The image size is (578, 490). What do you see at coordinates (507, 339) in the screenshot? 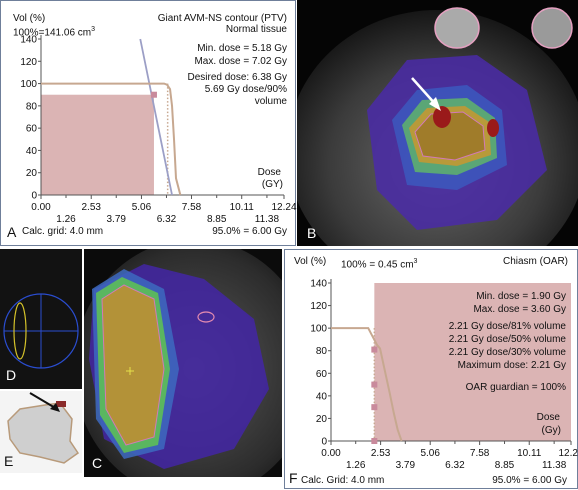
I see `f-stat2-1: 2.21 Gy dose/50% volume` at bounding box center [507, 339].